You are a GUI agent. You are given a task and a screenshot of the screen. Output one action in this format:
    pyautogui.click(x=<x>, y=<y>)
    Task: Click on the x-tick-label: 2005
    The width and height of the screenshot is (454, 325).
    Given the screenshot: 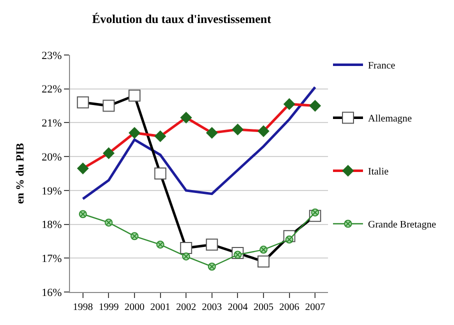 What is the action you would take?
    pyautogui.click(x=264, y=307)
    